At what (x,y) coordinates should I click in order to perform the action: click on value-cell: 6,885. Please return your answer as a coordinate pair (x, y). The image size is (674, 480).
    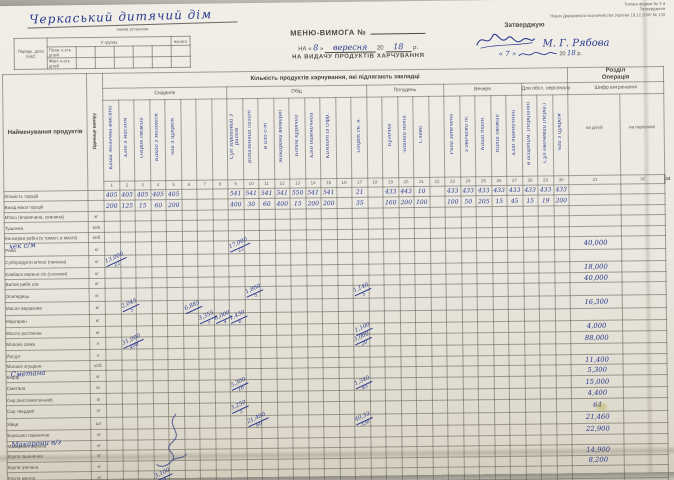
    Looking at the image, I should click on (192, 306).